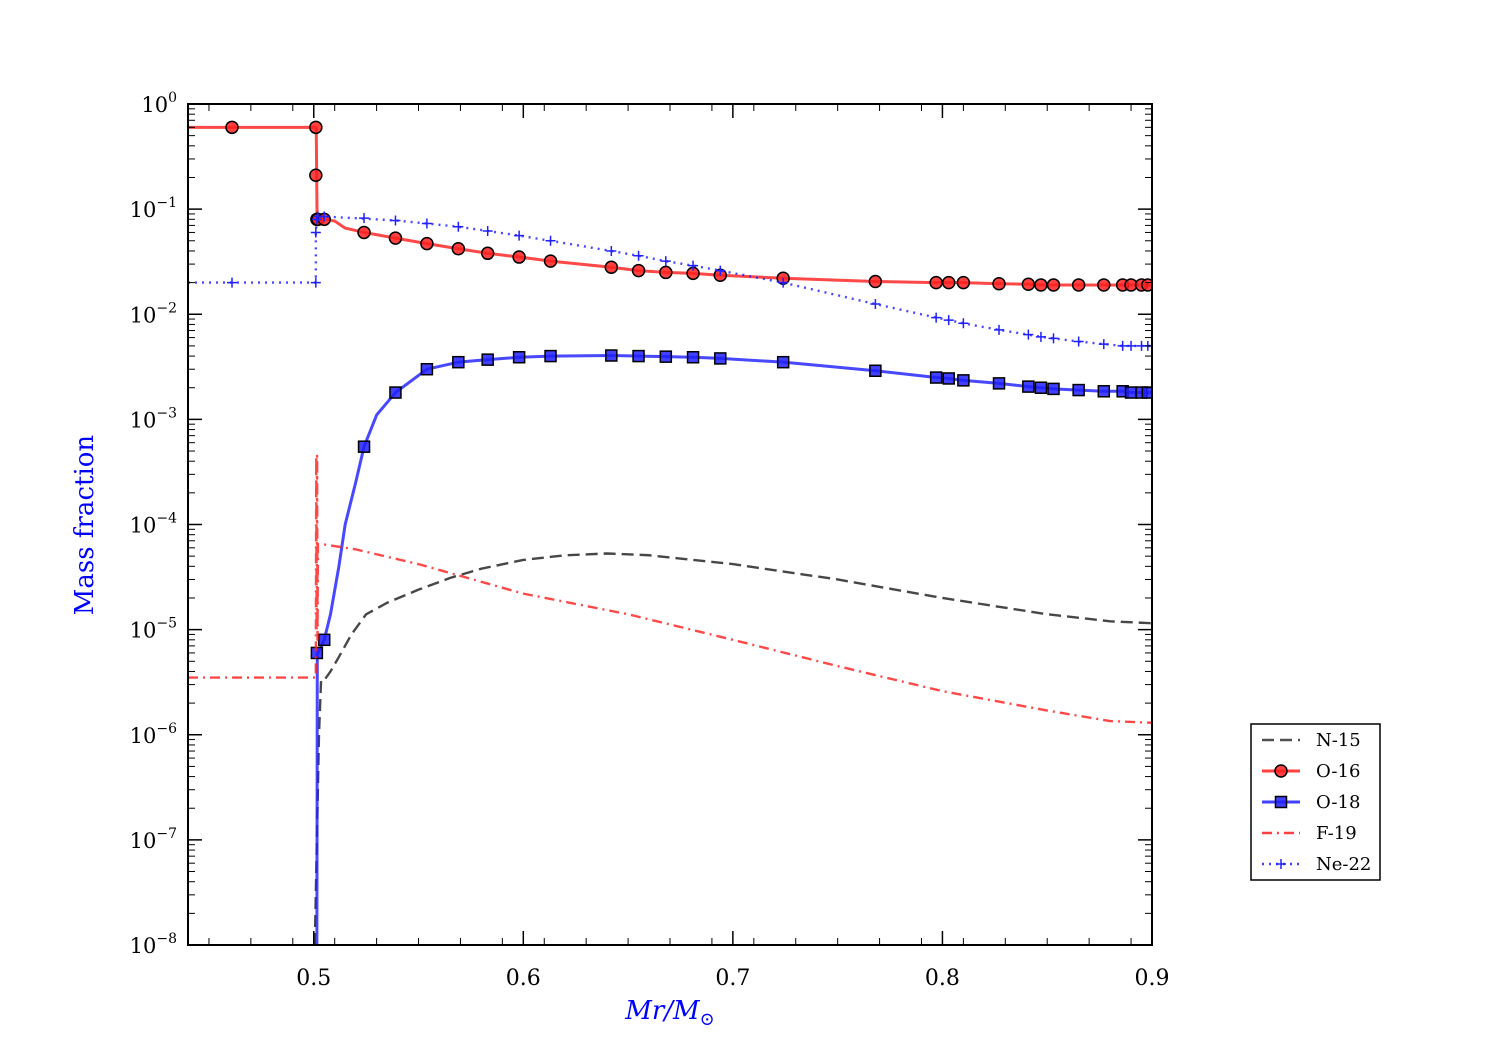 This screenshot has width=1500, height=1050. Describe the element at coordinates (1338, 740) in the screenshot. I see `legend-label-n-15: N-15` at that location.